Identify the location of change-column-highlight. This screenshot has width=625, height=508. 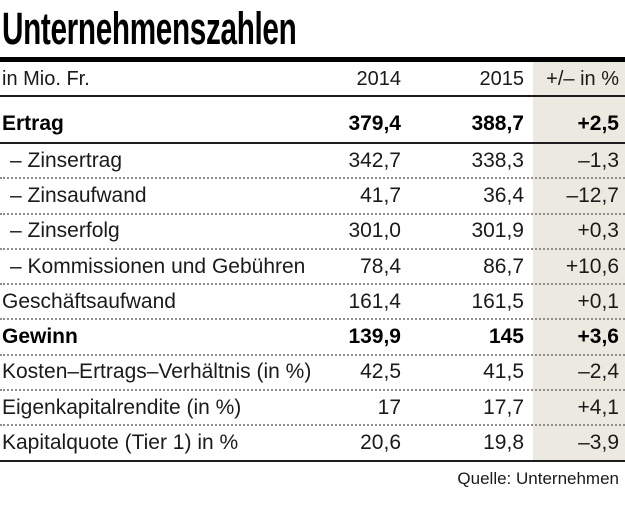
(579, 262).